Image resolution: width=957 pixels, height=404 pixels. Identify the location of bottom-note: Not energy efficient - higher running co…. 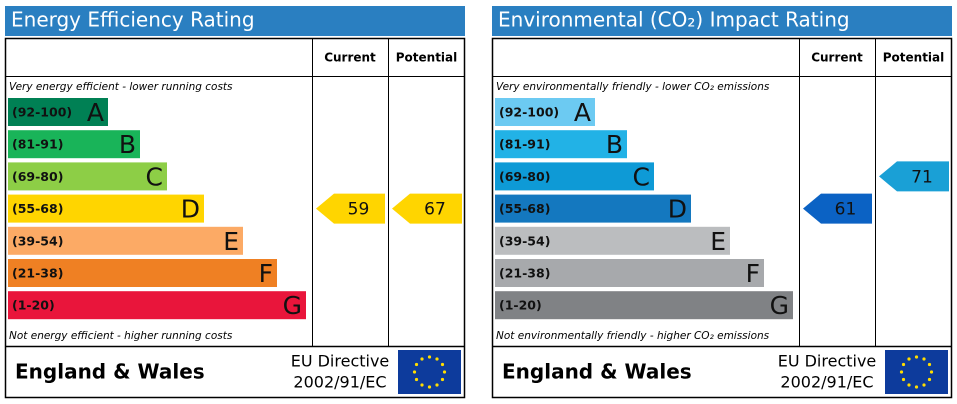
(121, 336).